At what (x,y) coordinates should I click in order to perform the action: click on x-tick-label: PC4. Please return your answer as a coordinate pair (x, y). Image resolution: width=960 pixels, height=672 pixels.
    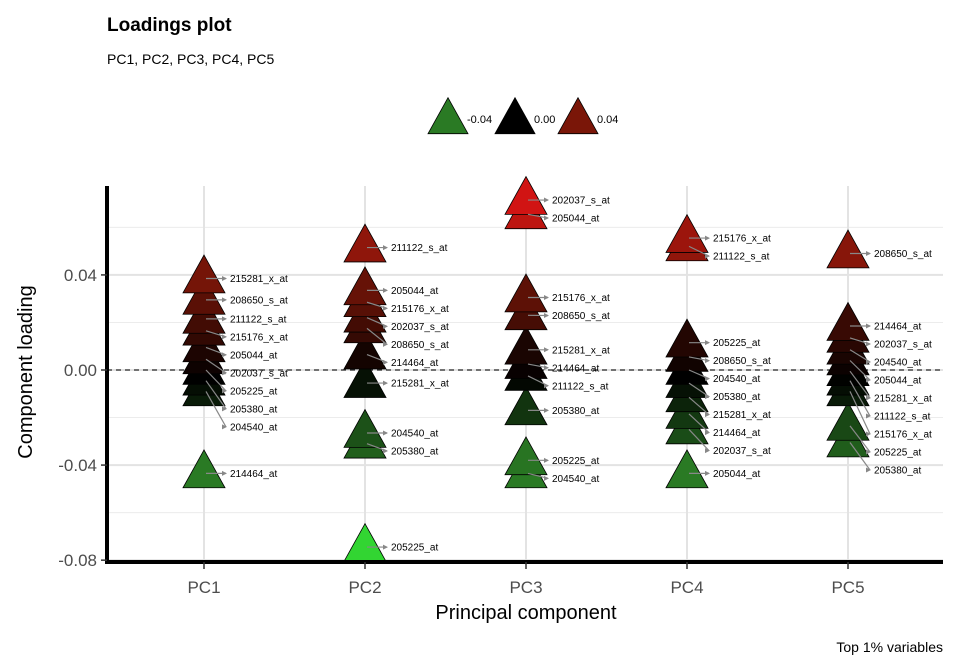
    Looking at the image, I should click on (686, 587).